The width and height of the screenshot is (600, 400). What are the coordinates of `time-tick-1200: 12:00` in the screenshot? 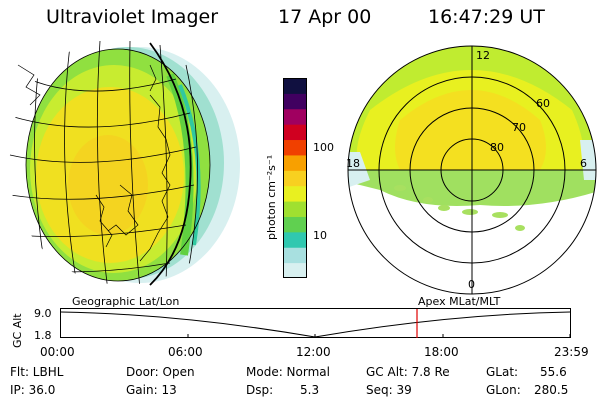 It's located at (313, 352).